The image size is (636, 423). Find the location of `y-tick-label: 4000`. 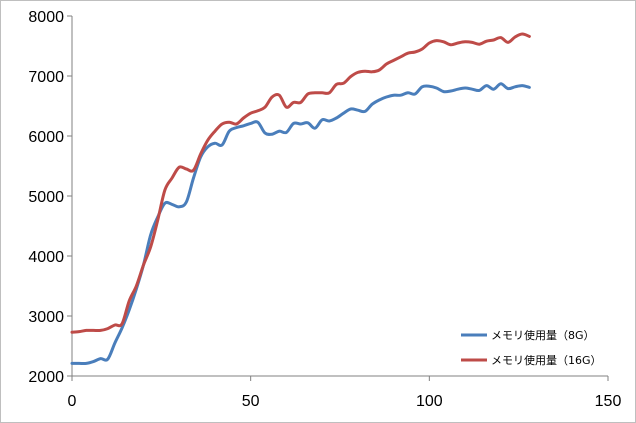

y-tick-label: 4000 is located at coordinates (46, 257).